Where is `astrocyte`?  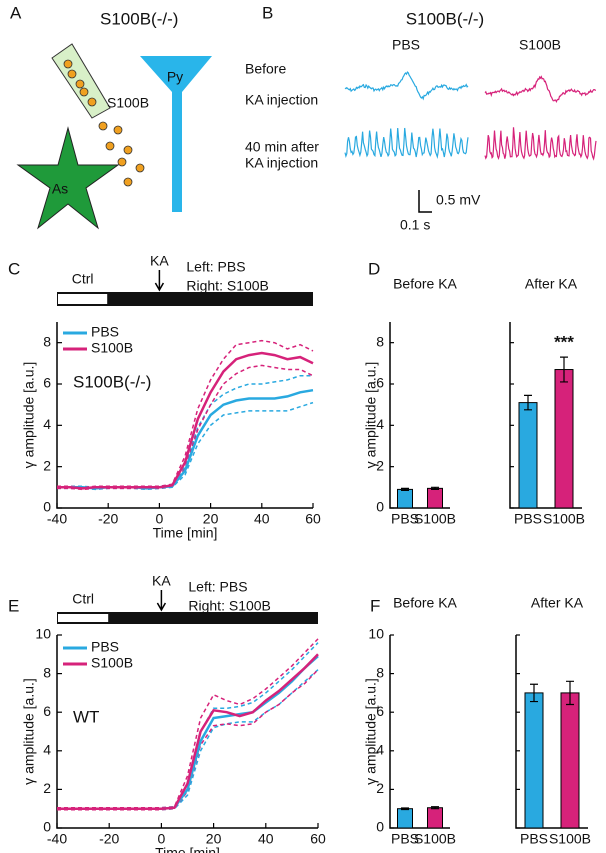 astrocyte is located at coordinates (68, 178).